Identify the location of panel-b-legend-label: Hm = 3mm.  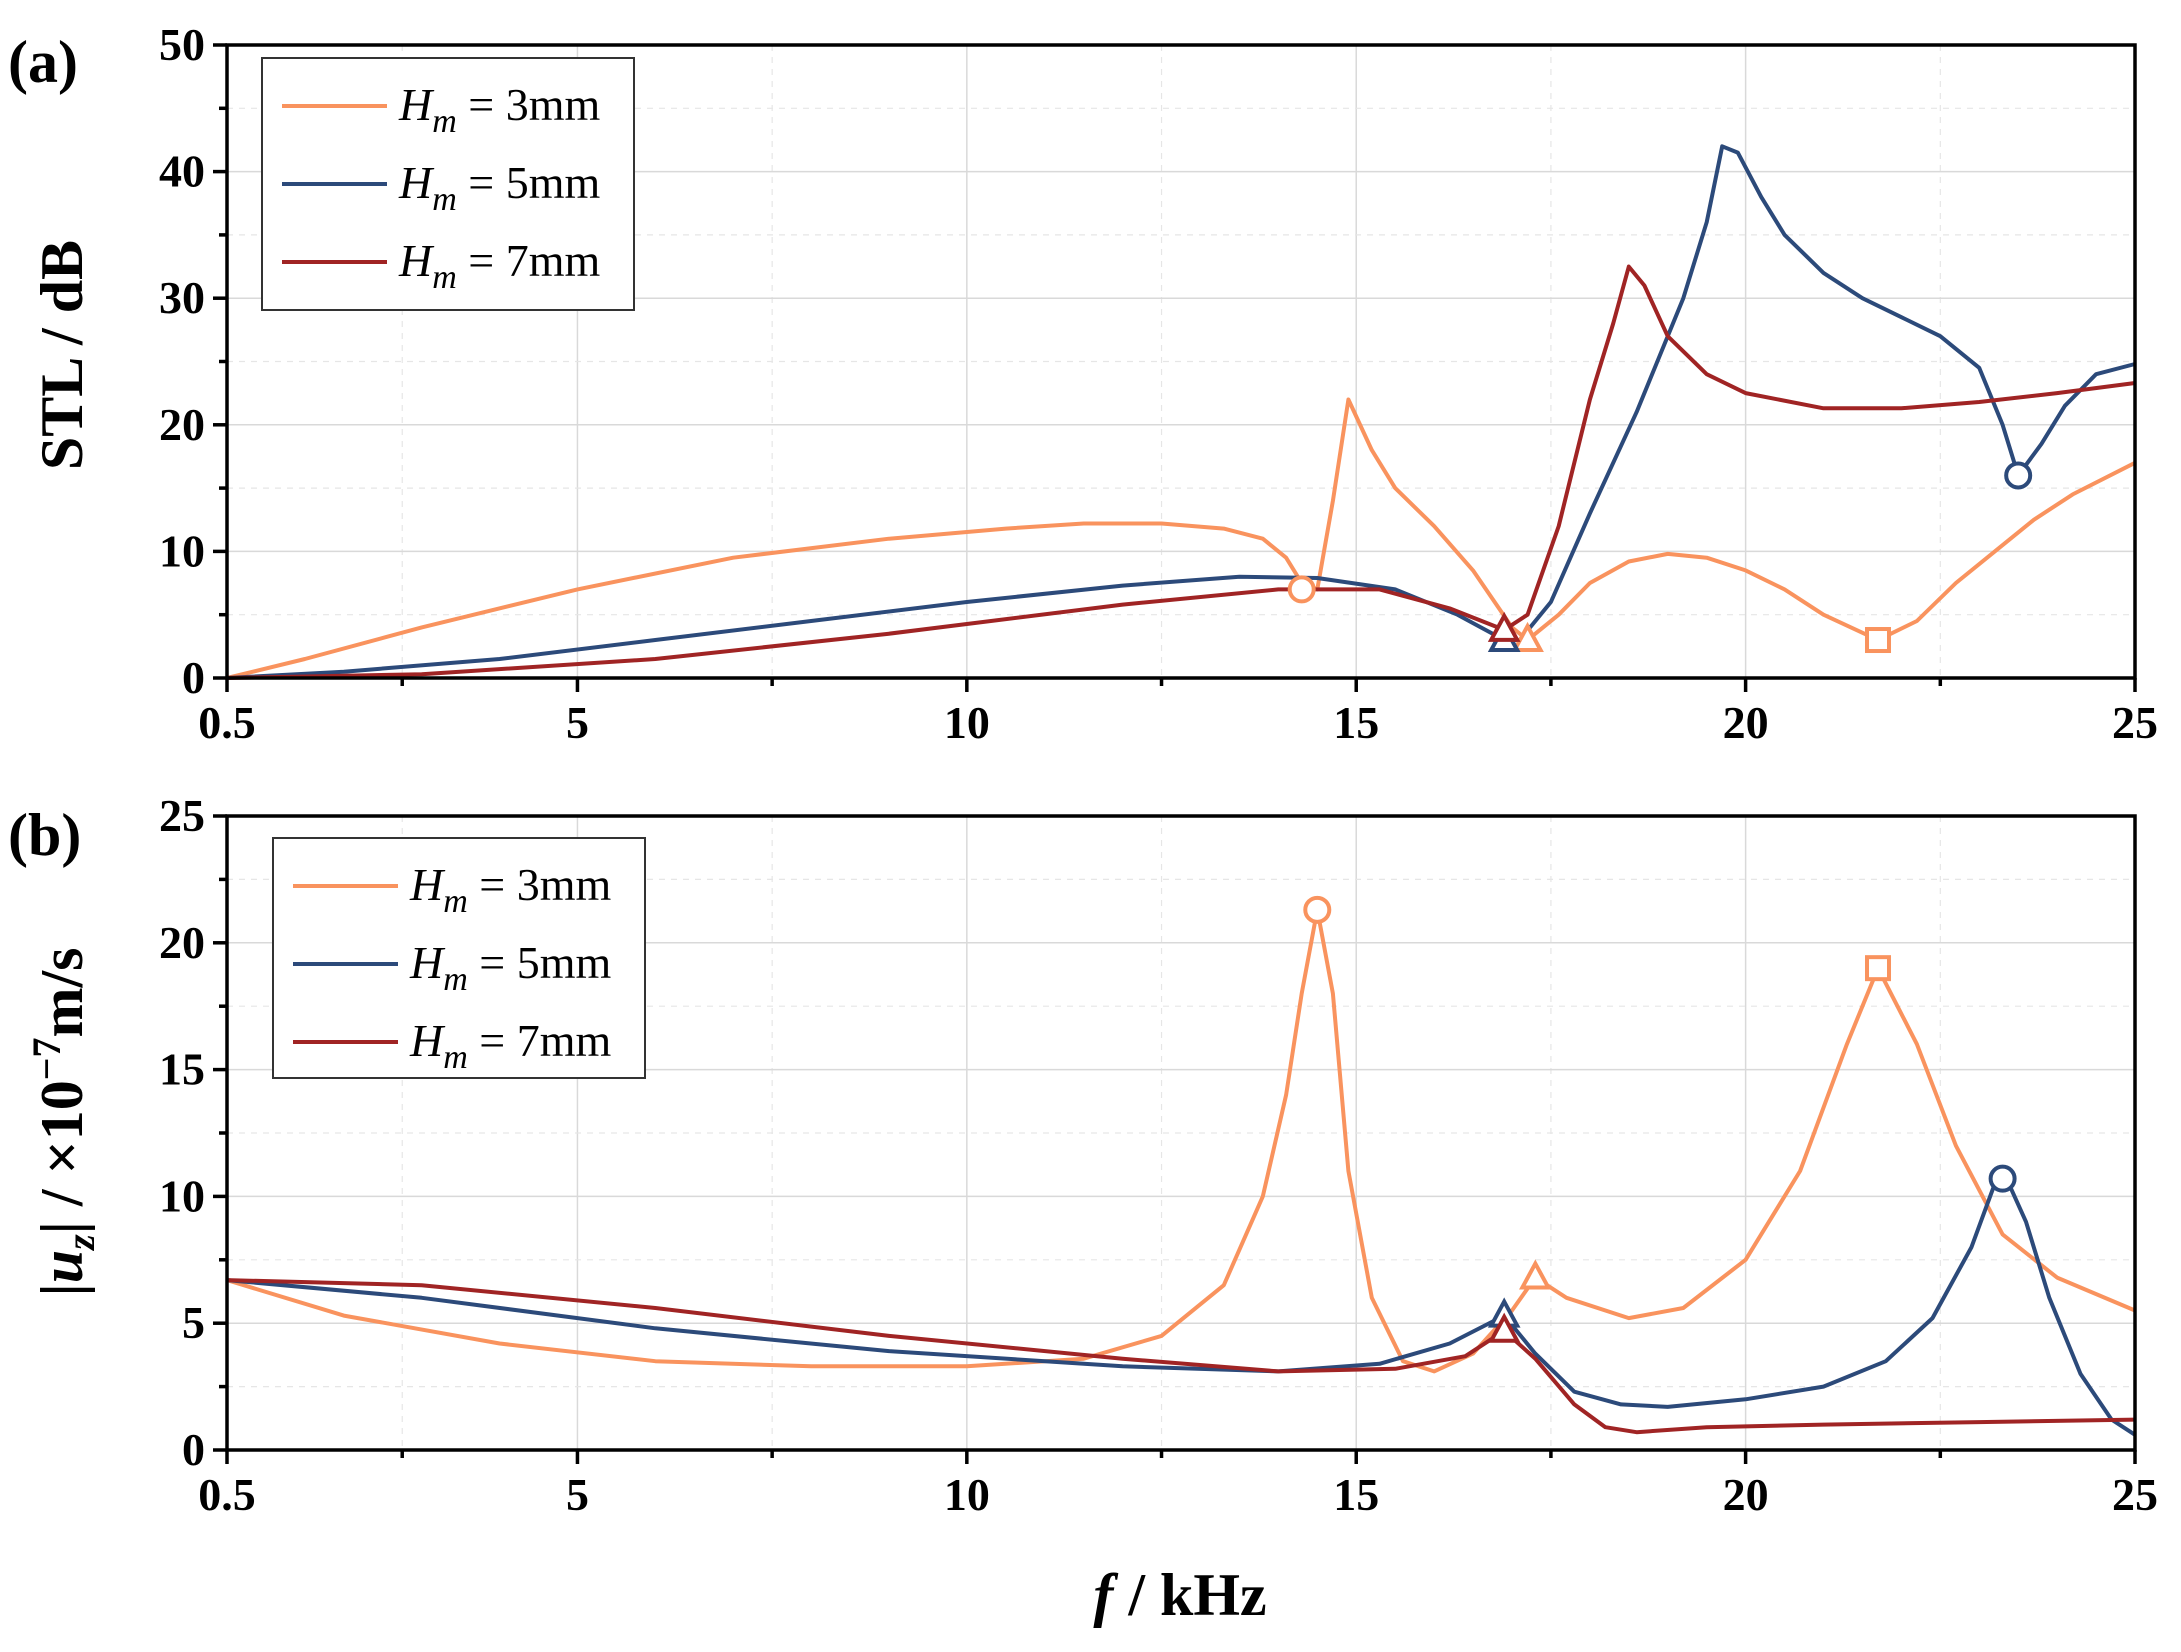
(510, 889).